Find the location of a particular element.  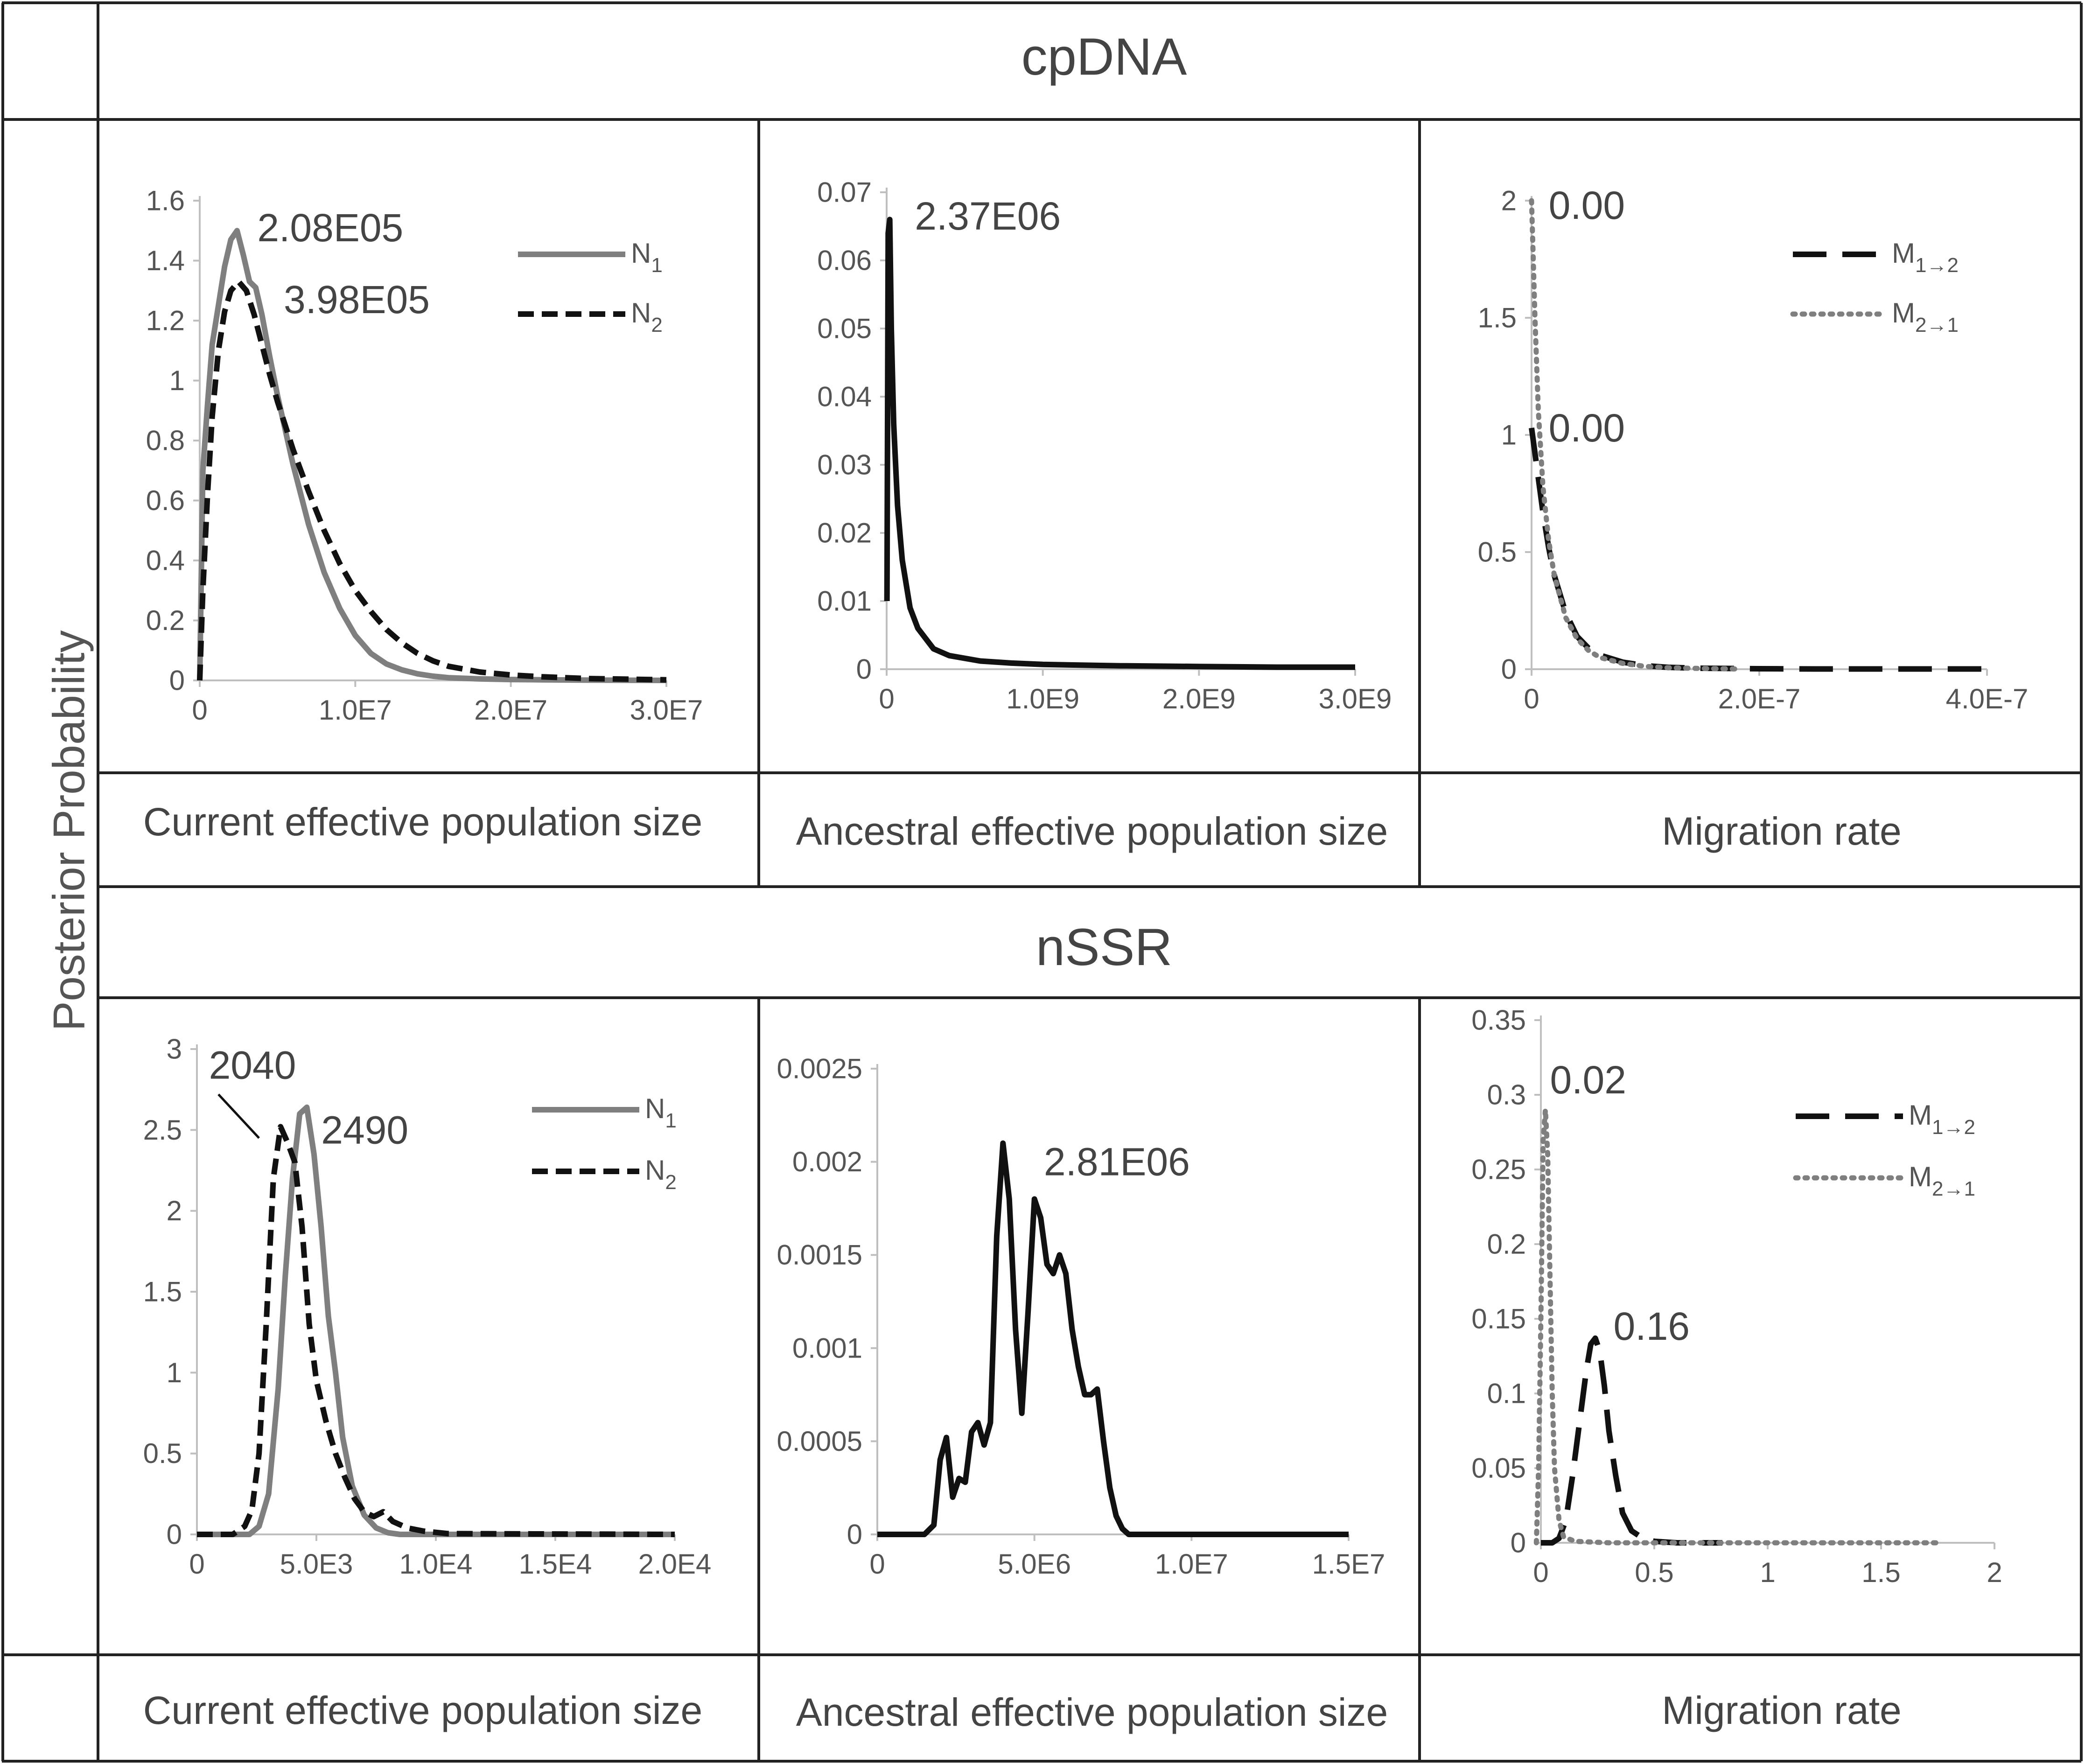

y-tick-label: 0.25 is located at coordinates (1498, 1169).